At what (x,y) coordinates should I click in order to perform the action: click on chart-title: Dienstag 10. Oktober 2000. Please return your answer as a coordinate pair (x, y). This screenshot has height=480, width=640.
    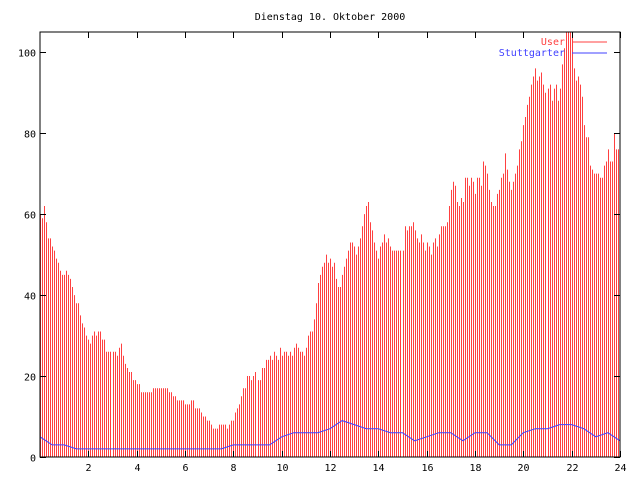
    Looking at the image, I should click on (330, 17).